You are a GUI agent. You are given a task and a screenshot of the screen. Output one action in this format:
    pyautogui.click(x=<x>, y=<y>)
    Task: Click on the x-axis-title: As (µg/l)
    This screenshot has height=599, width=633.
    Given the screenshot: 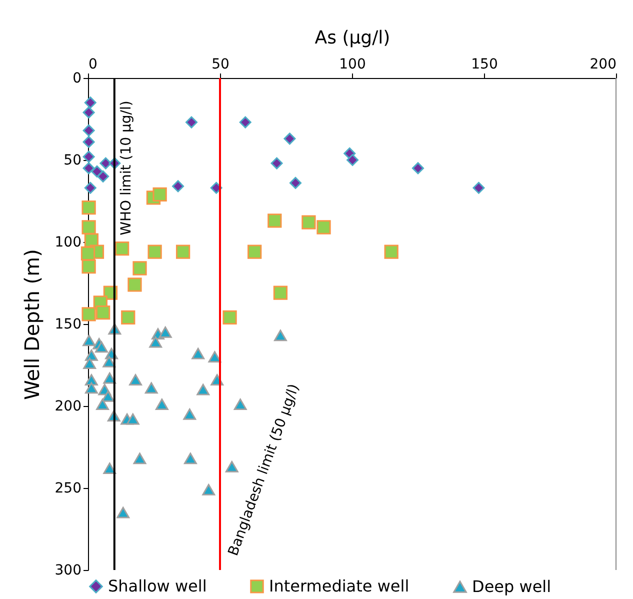 What is the action you would take?
    pyautogui.click(x=352, y=38)
    